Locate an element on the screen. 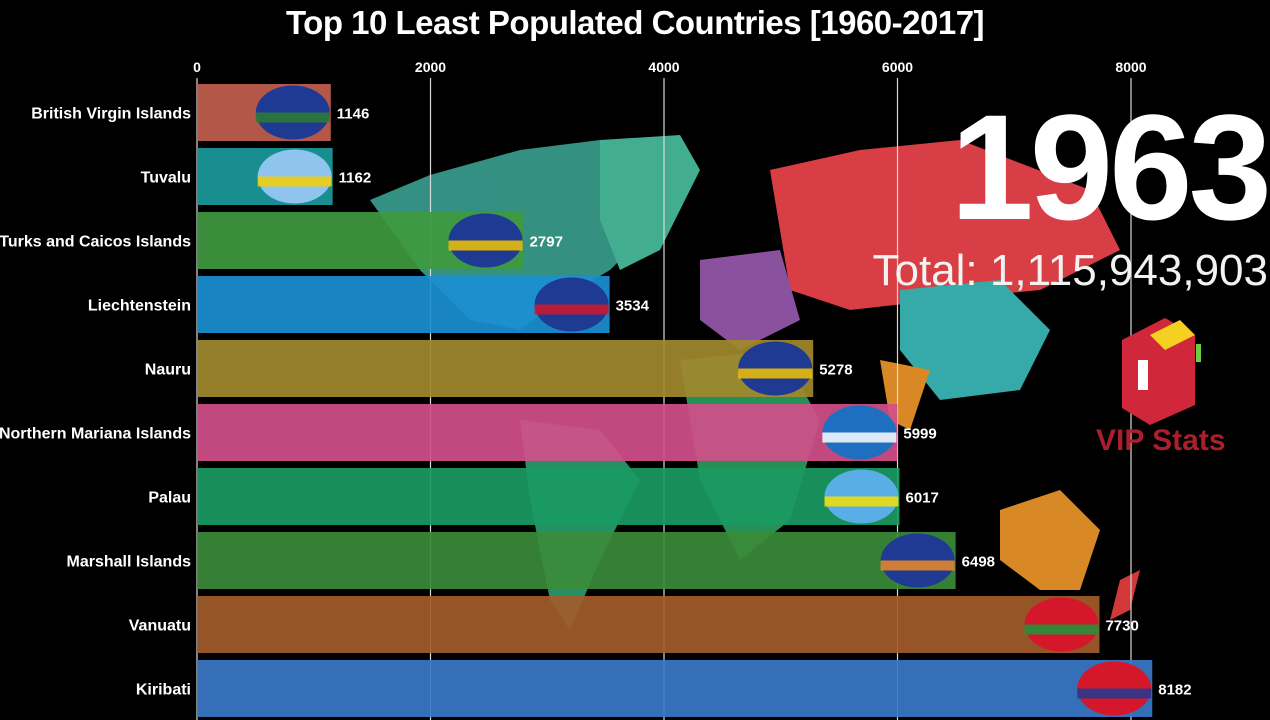 This screenshot has width=1270, height=720. map-china is located at coordinates (975, 340).